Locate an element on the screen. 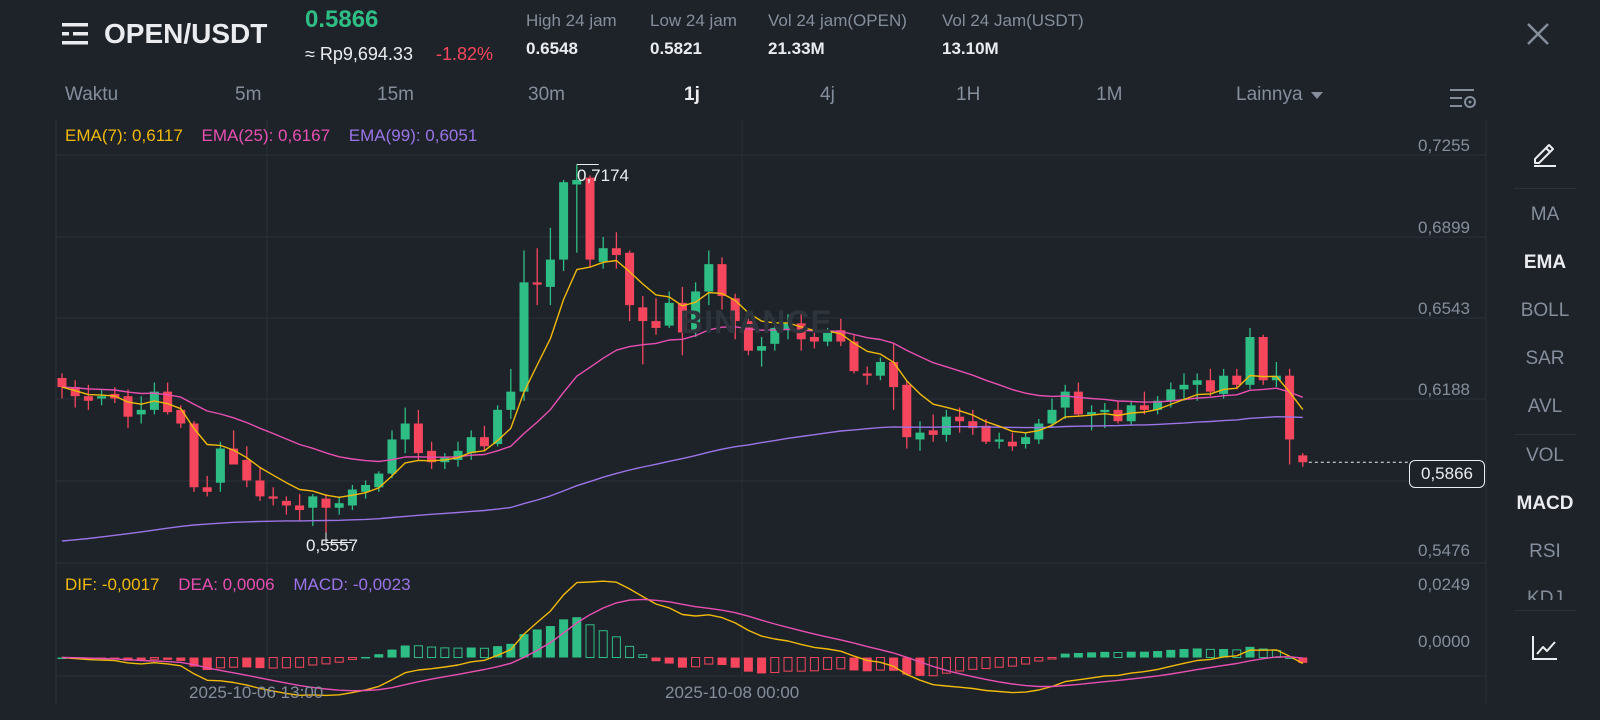  pencil-icon is located at coordinates (1545, 153).